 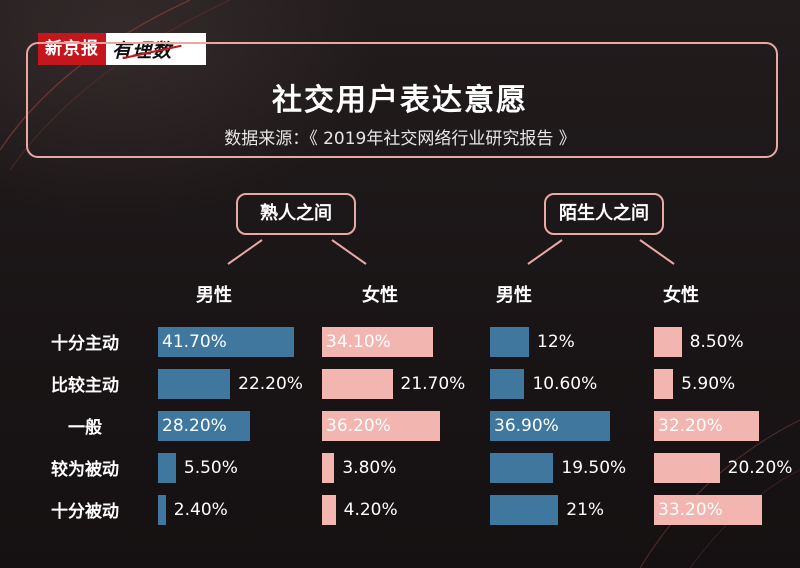 I want to click on data-label: 2.40%, so click(x=200, y=510).